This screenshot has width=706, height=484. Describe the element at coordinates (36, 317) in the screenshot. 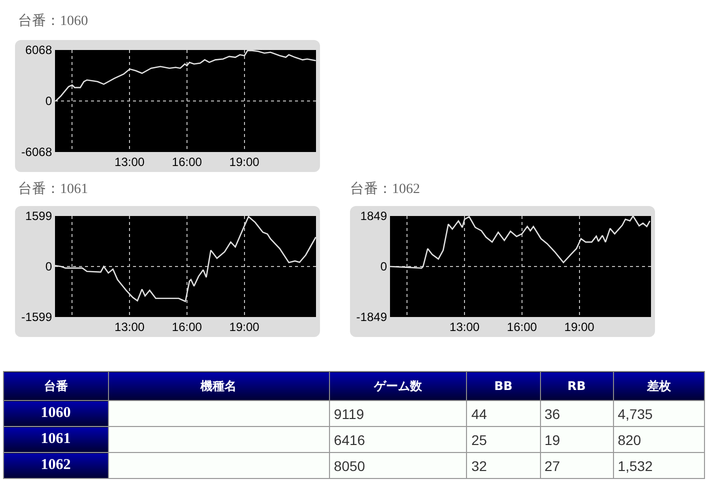

I see `y-tick-label: -1599` at that location.